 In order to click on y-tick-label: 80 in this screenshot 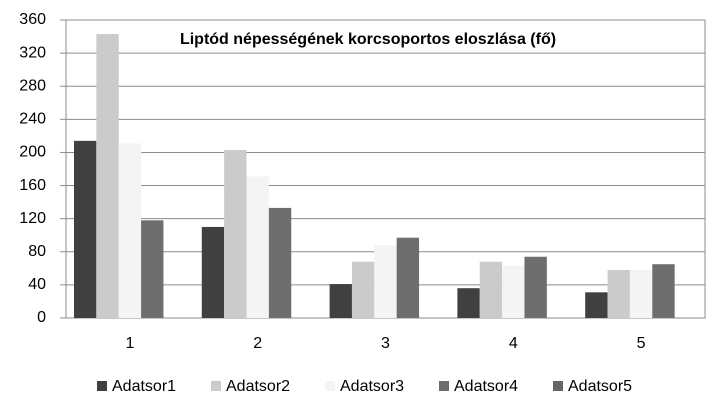, I will do `click(37, 251)`.